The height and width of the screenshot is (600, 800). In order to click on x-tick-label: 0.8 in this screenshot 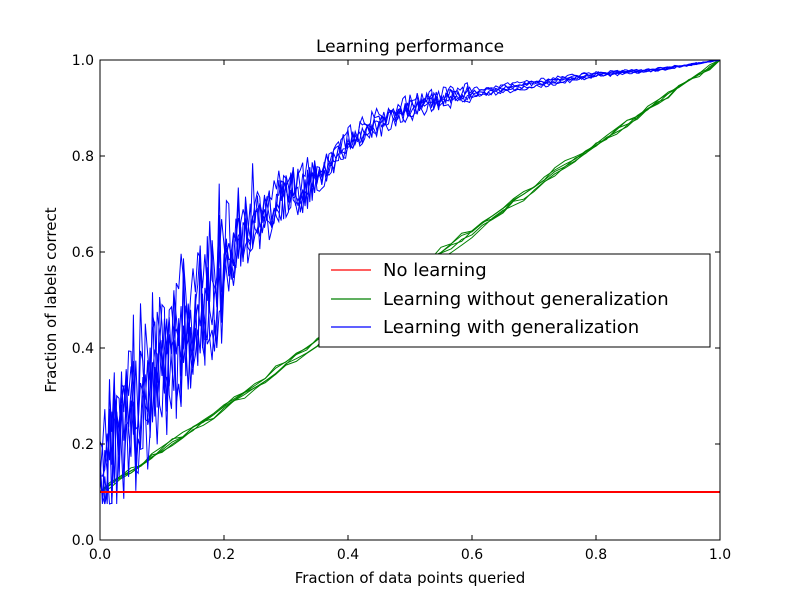, I will do `click(596, 555)`.